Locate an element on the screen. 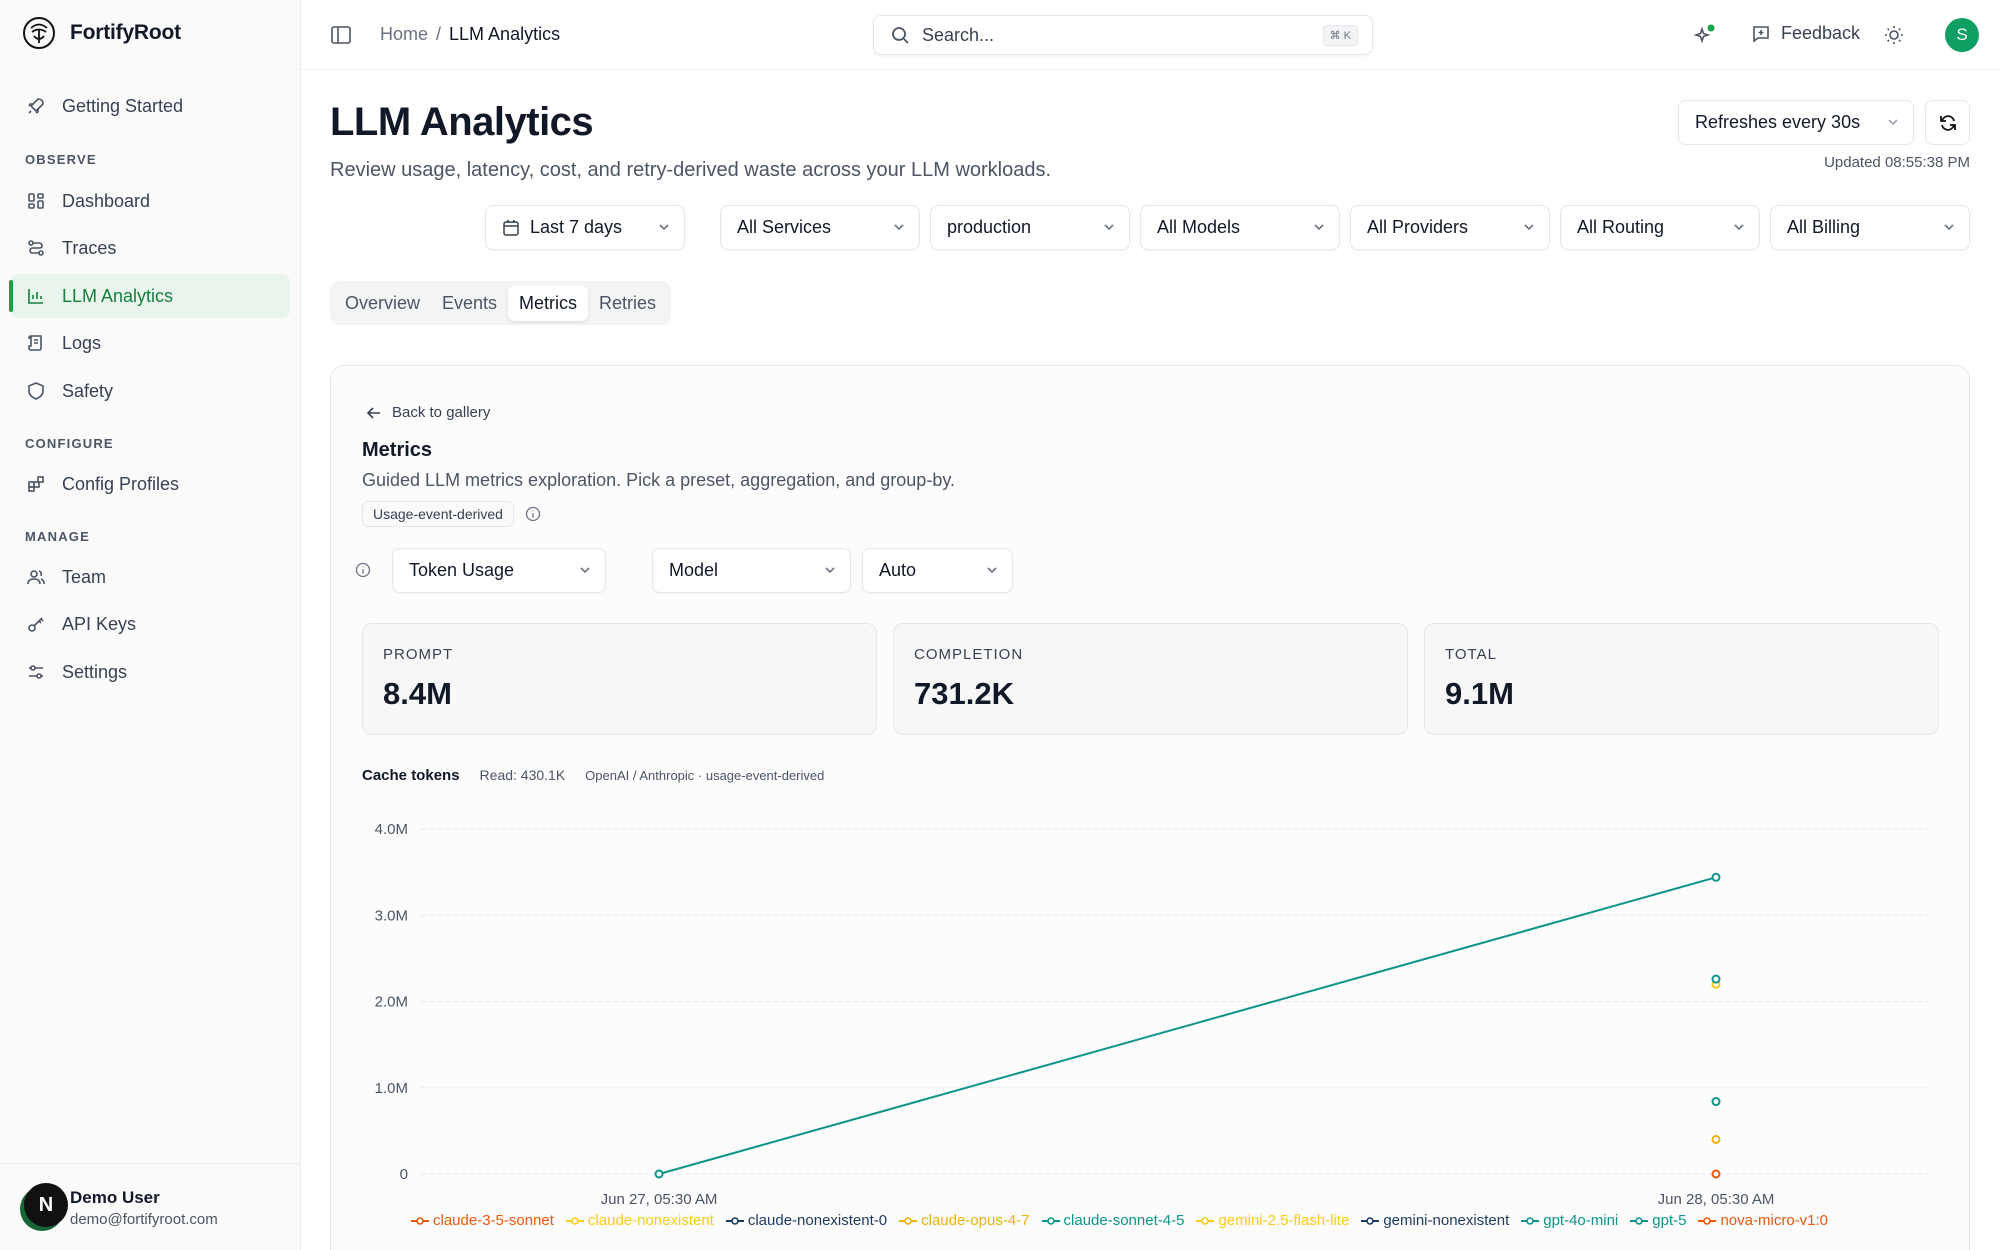  legend-label: nova-micro-v1:0 is located at coordinates (1774, 1220).